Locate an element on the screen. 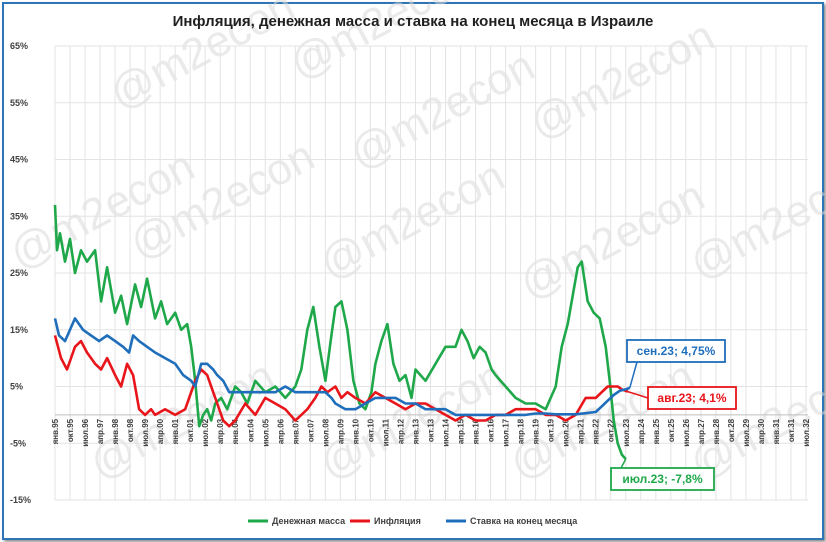 Image resolution: width=826 pixels, height=542 pixels. x-tick-label: янв.16 is located at coordinates (476, 431).